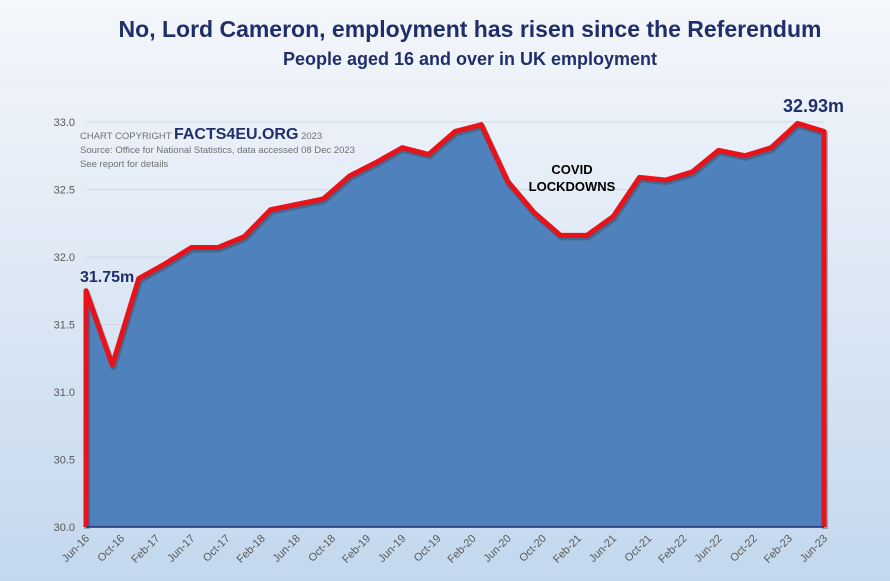 The height and width of the screenshot is (581, 890). I want to click on x-tick-label: Feb-17, so click(145, 549).